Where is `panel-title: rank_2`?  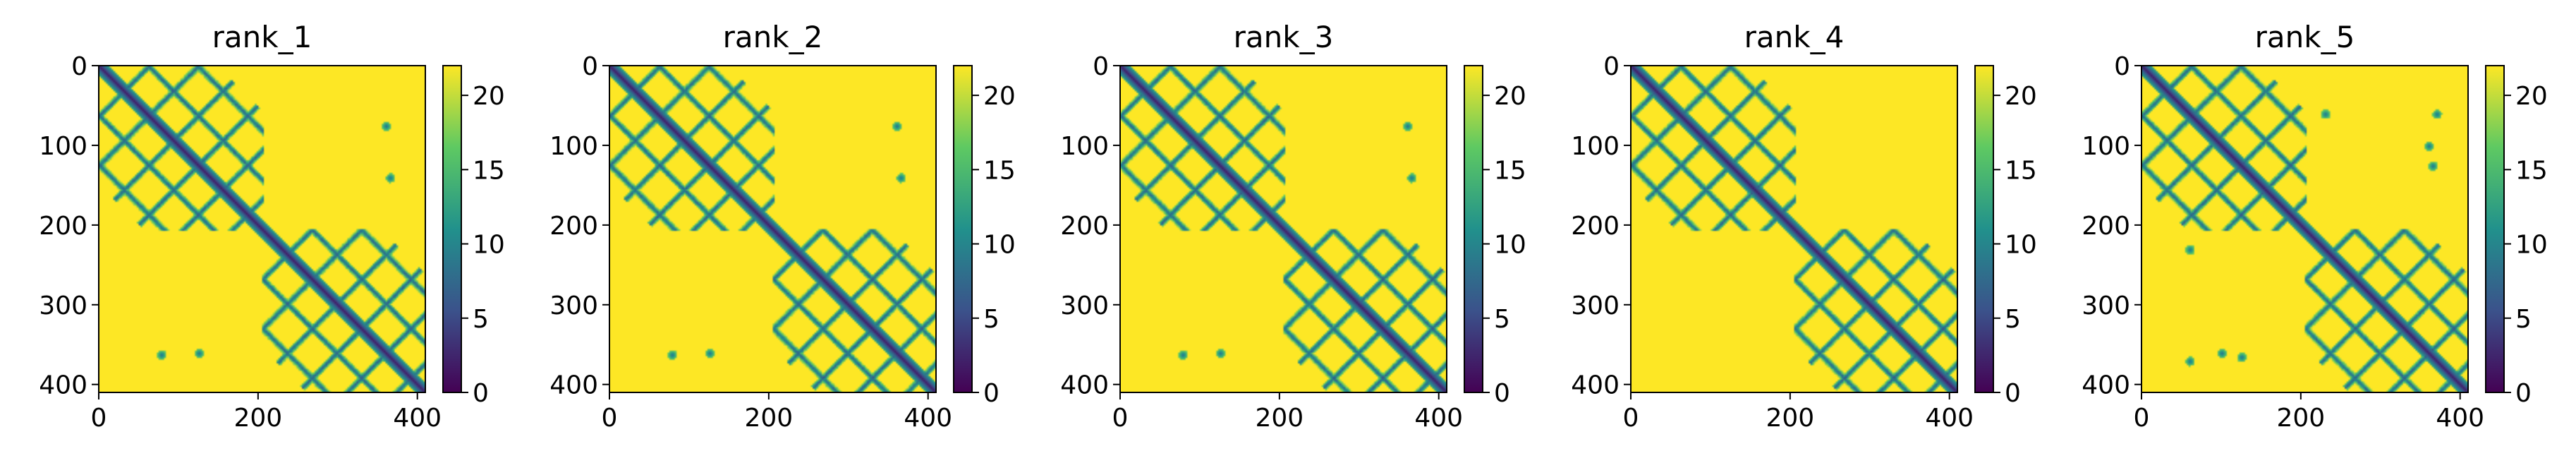
panel-title: rank_2 is located at coordinates (773, 37).